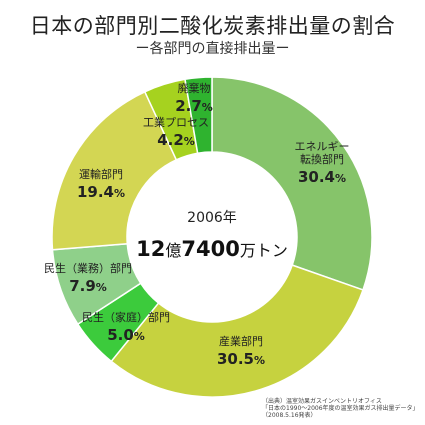 The height and width of the screenshot is (425, 425). I want to click on slice-label-6: 廃棄物, so click(194, 88).